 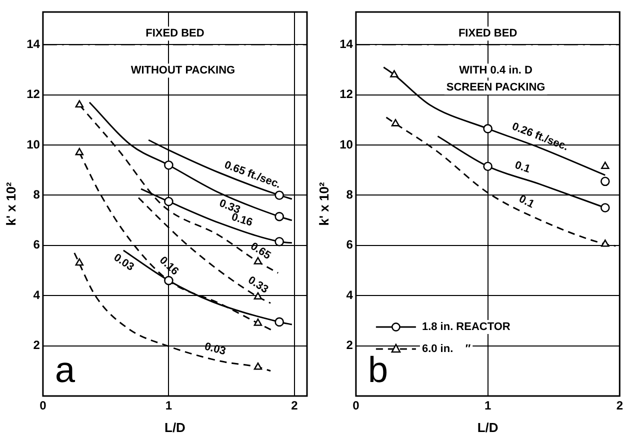 I want to click on annotation: 0.33, so click(x=258, y=285).